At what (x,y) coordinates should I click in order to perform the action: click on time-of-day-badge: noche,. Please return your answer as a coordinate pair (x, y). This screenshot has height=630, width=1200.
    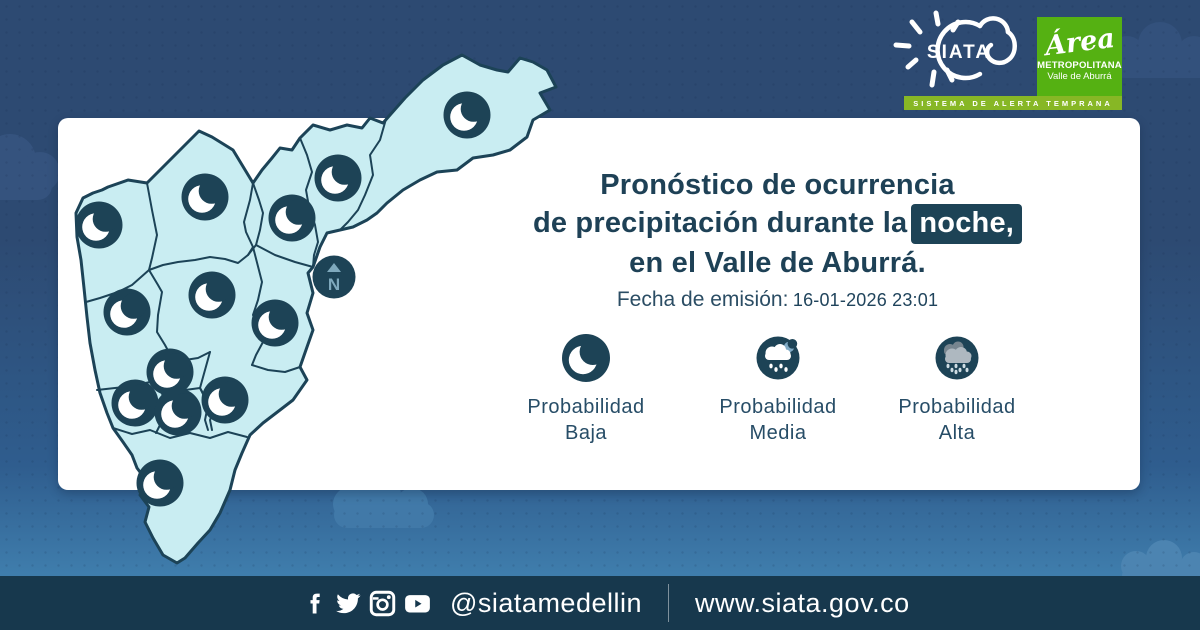
    Looking at the image, I should click on (967, 224).